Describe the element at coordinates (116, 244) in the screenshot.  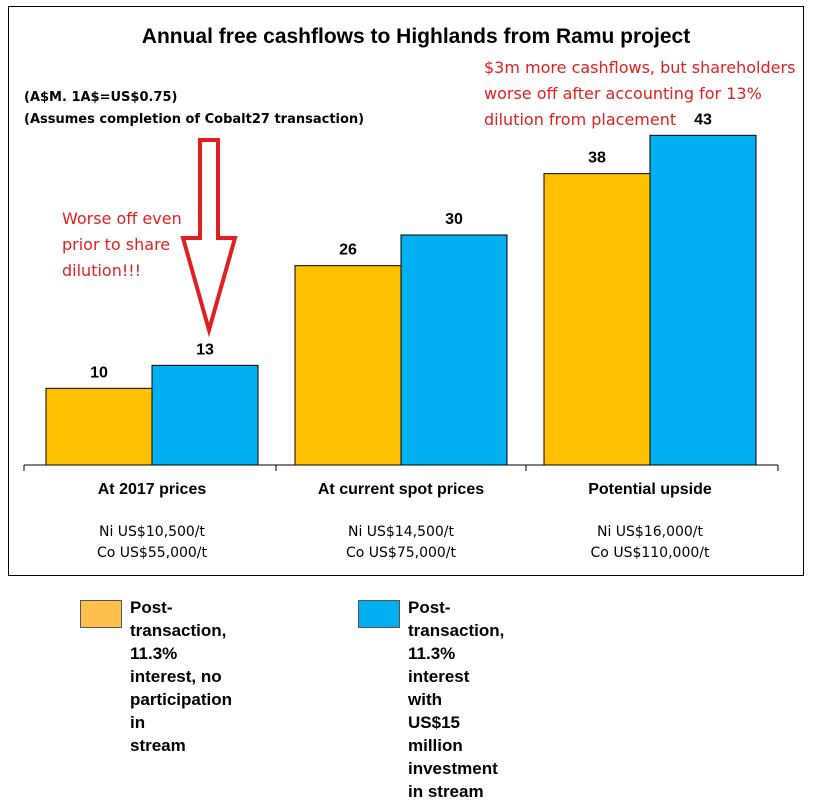
I see `annotation-worse-off-line-2: prior to share` at that location.